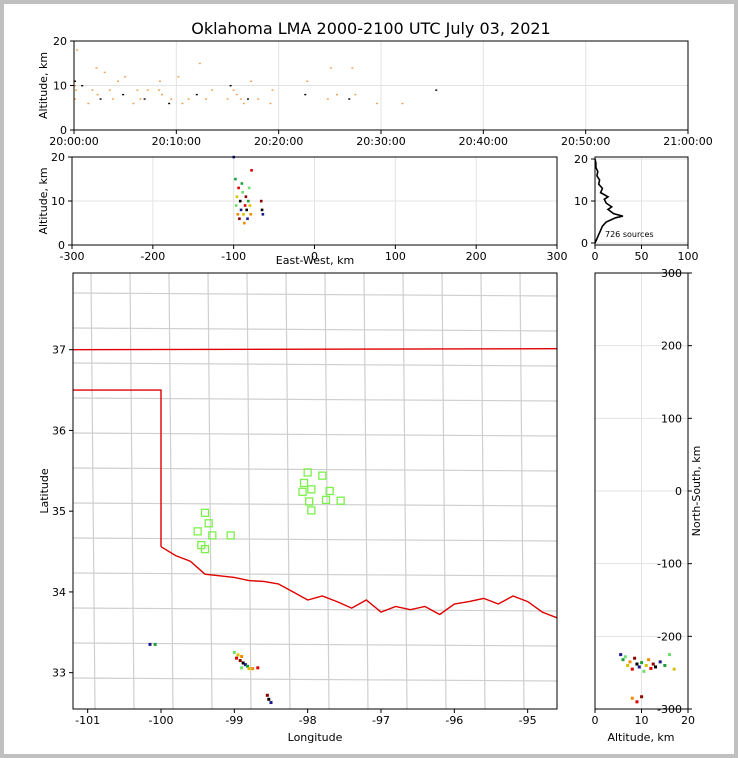 The width and height of the screenshot is (738, 758). What do you see at coordinates (380, 141) in the screenshot?
I see `time-tick-label: 20:30:00` at bounding box center [380, 141].